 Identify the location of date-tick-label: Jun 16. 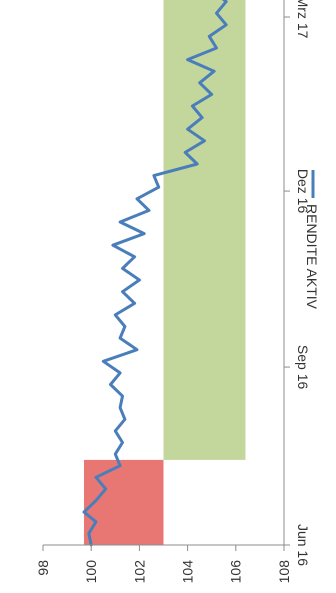
(303, 545).